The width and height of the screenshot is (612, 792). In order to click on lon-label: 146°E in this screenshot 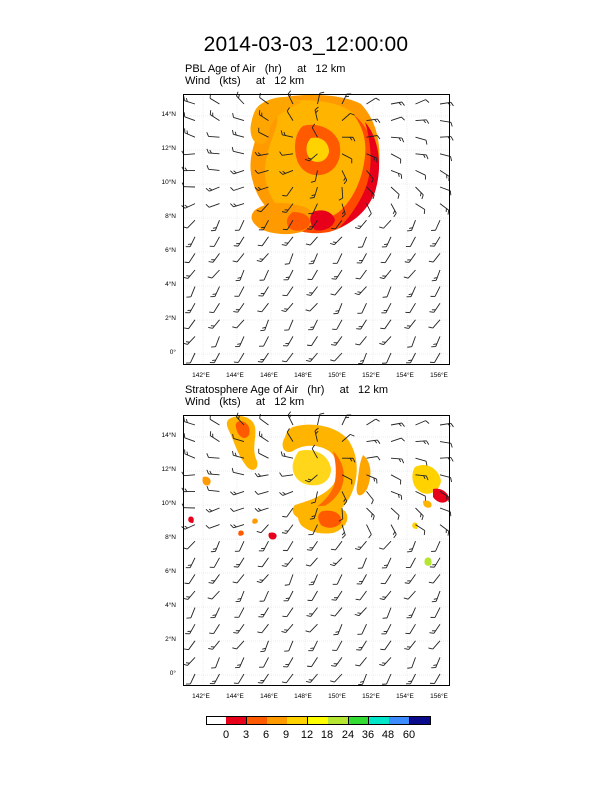, I will do `click(269, 696)`.